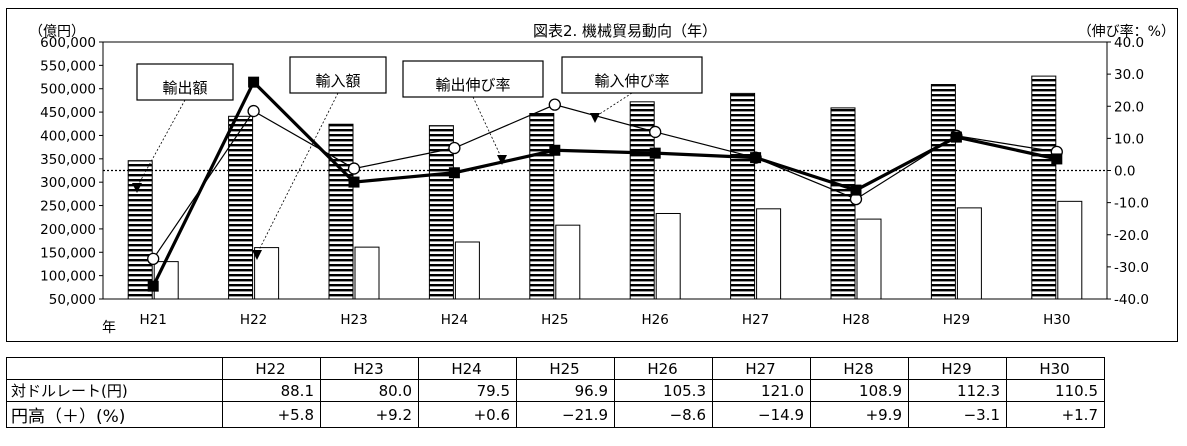  I want to click on table-cell: +9.2, so click(369, 414).